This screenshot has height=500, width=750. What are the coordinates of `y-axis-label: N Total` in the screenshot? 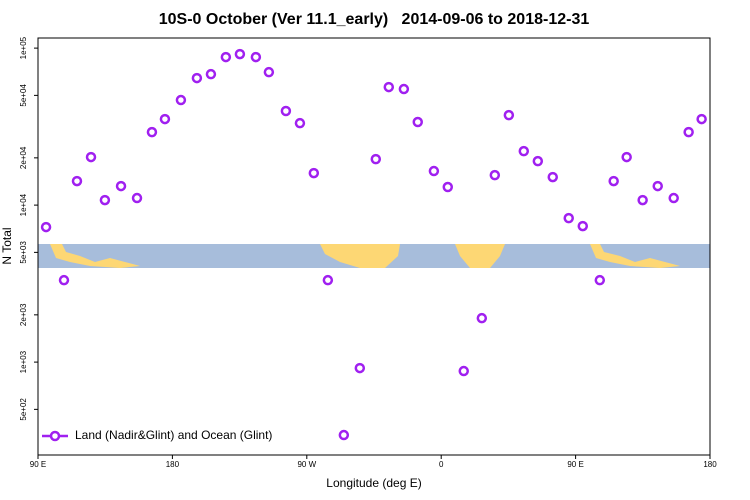 It's located at (7, 245).